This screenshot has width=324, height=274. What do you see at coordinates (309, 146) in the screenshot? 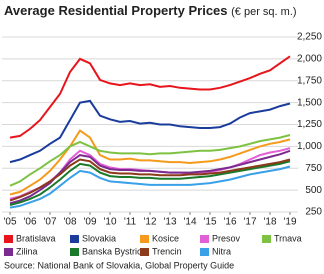
I see `y-tick-label: 1,000` at bounding box center [309, 146].